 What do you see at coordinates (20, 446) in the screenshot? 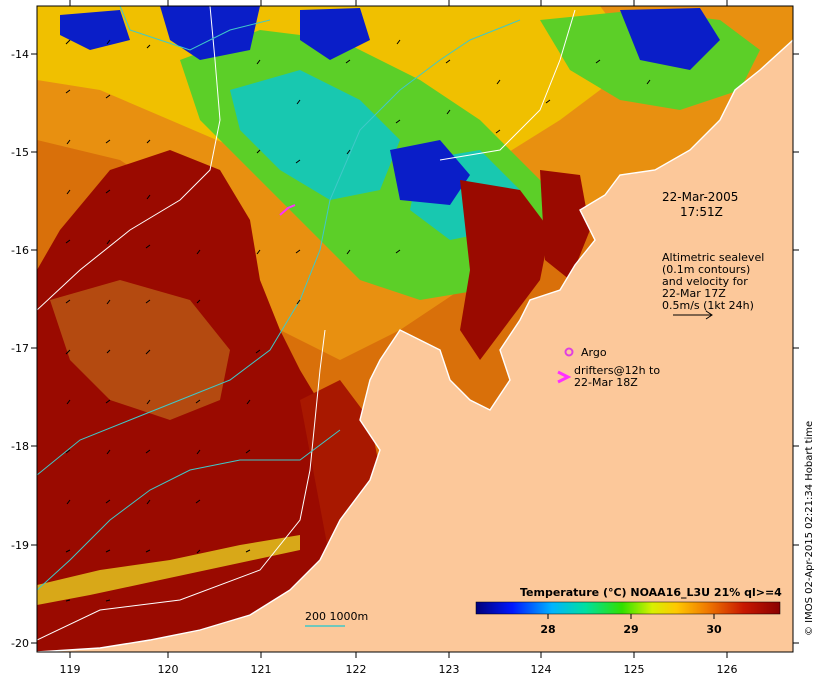
I see `y-tick-label: -18` at bounding box center [20, 446].